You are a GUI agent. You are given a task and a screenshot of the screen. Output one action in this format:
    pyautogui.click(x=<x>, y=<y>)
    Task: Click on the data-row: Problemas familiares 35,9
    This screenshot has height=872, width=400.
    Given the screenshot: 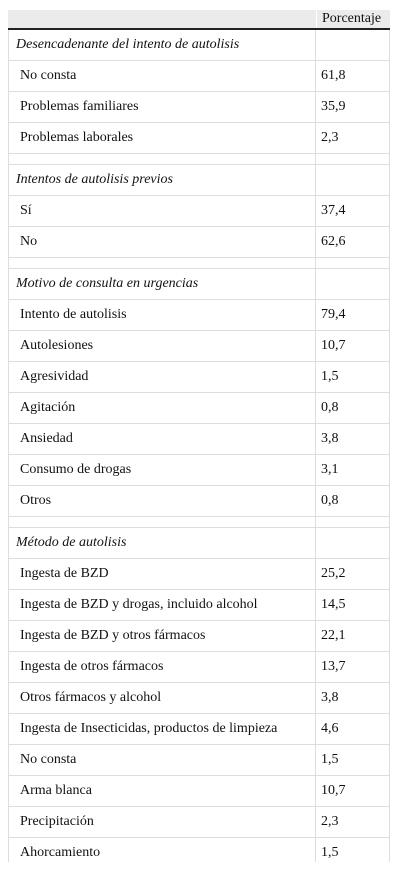 What is the action you would take?
    pyautogui.click(x=199, y=107)
    